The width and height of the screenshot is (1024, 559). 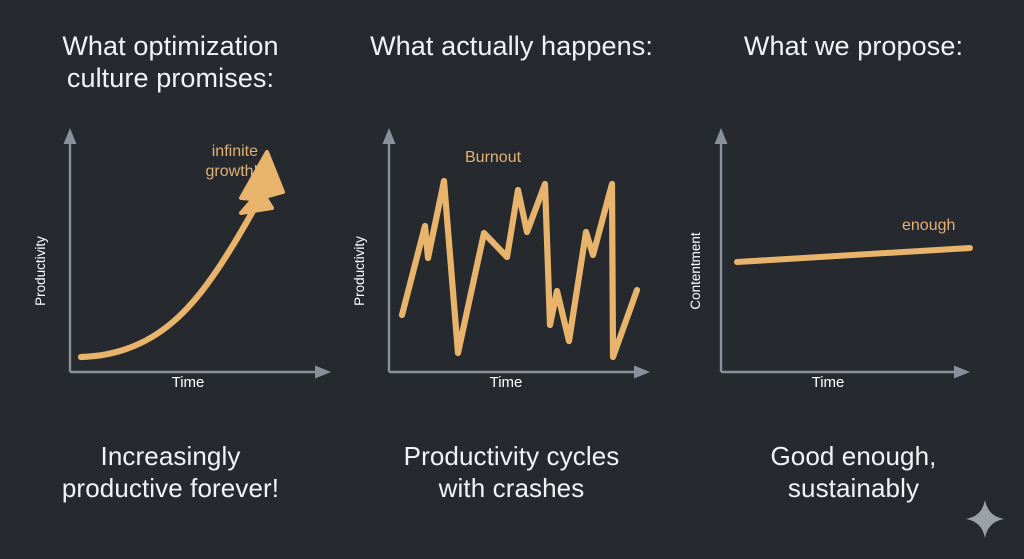 What do you see at coordinates (181, 255) in the screenshot?
I see `exponential-curve` at bounding box center [181, 255].